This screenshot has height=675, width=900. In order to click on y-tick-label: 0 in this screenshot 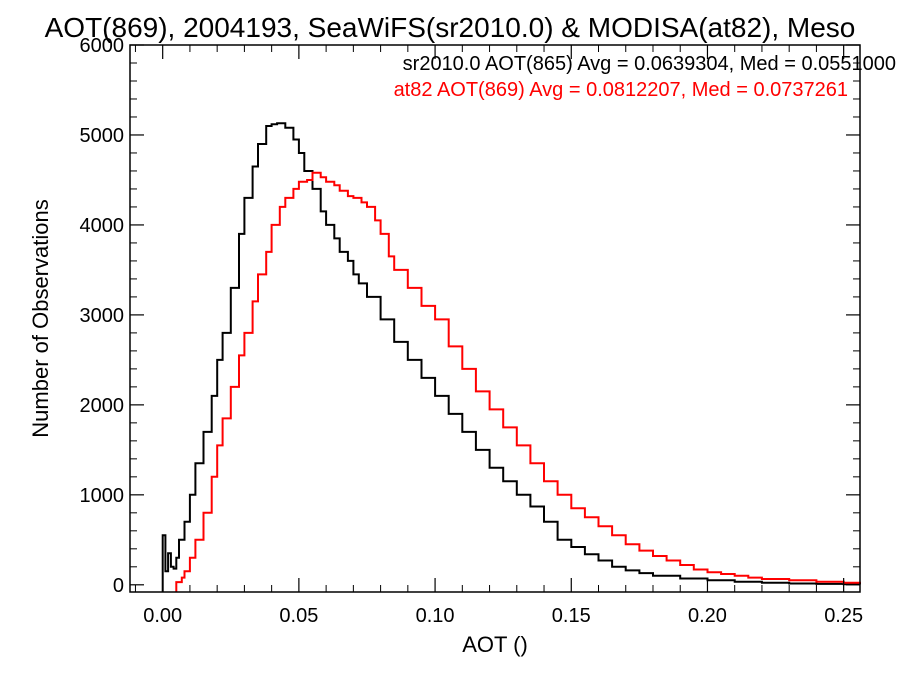, I will do `click(118, 586)`.